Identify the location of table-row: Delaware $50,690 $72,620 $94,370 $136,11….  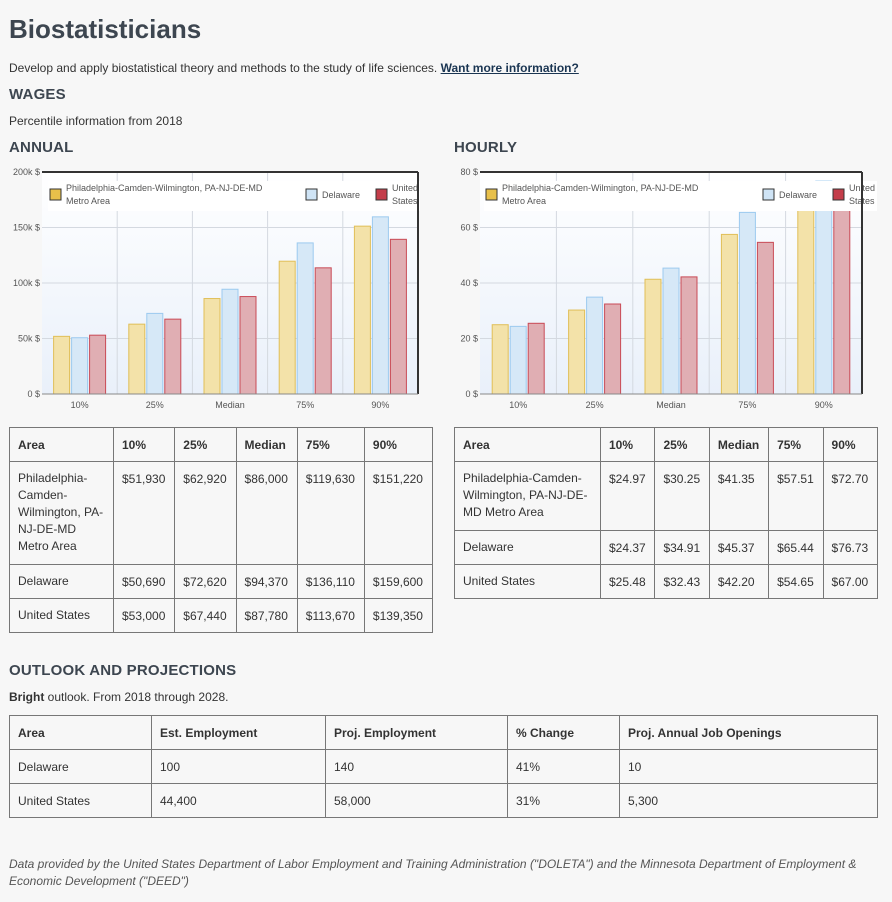
(221, 581).